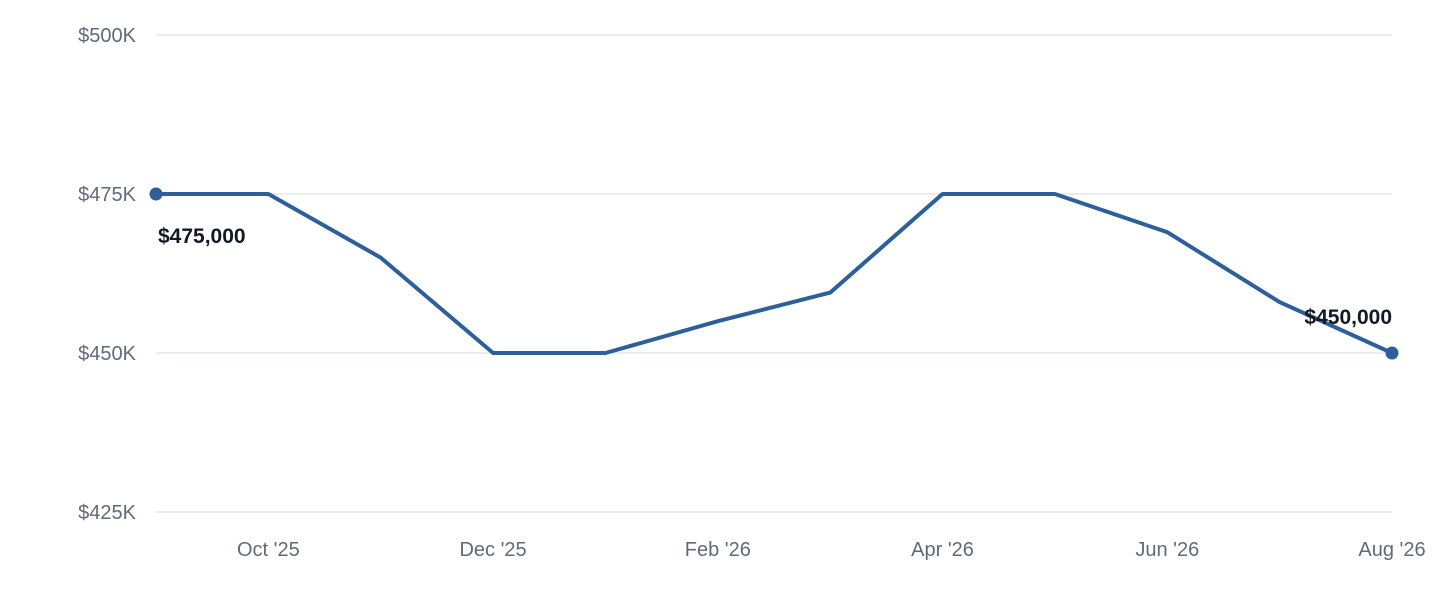 This screenshot has height=600, width=1440. What do you see at coordinates (775, 277) in the screenshot?
I see `data-labels: $475,000 $450,000` at bounding box center [775, 277].